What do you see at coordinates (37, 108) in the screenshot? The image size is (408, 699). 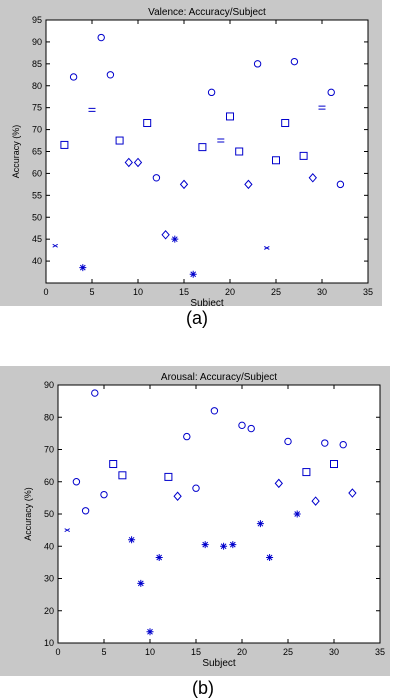 I see `y-tick-label: 75` at bounding box center [37, 108].